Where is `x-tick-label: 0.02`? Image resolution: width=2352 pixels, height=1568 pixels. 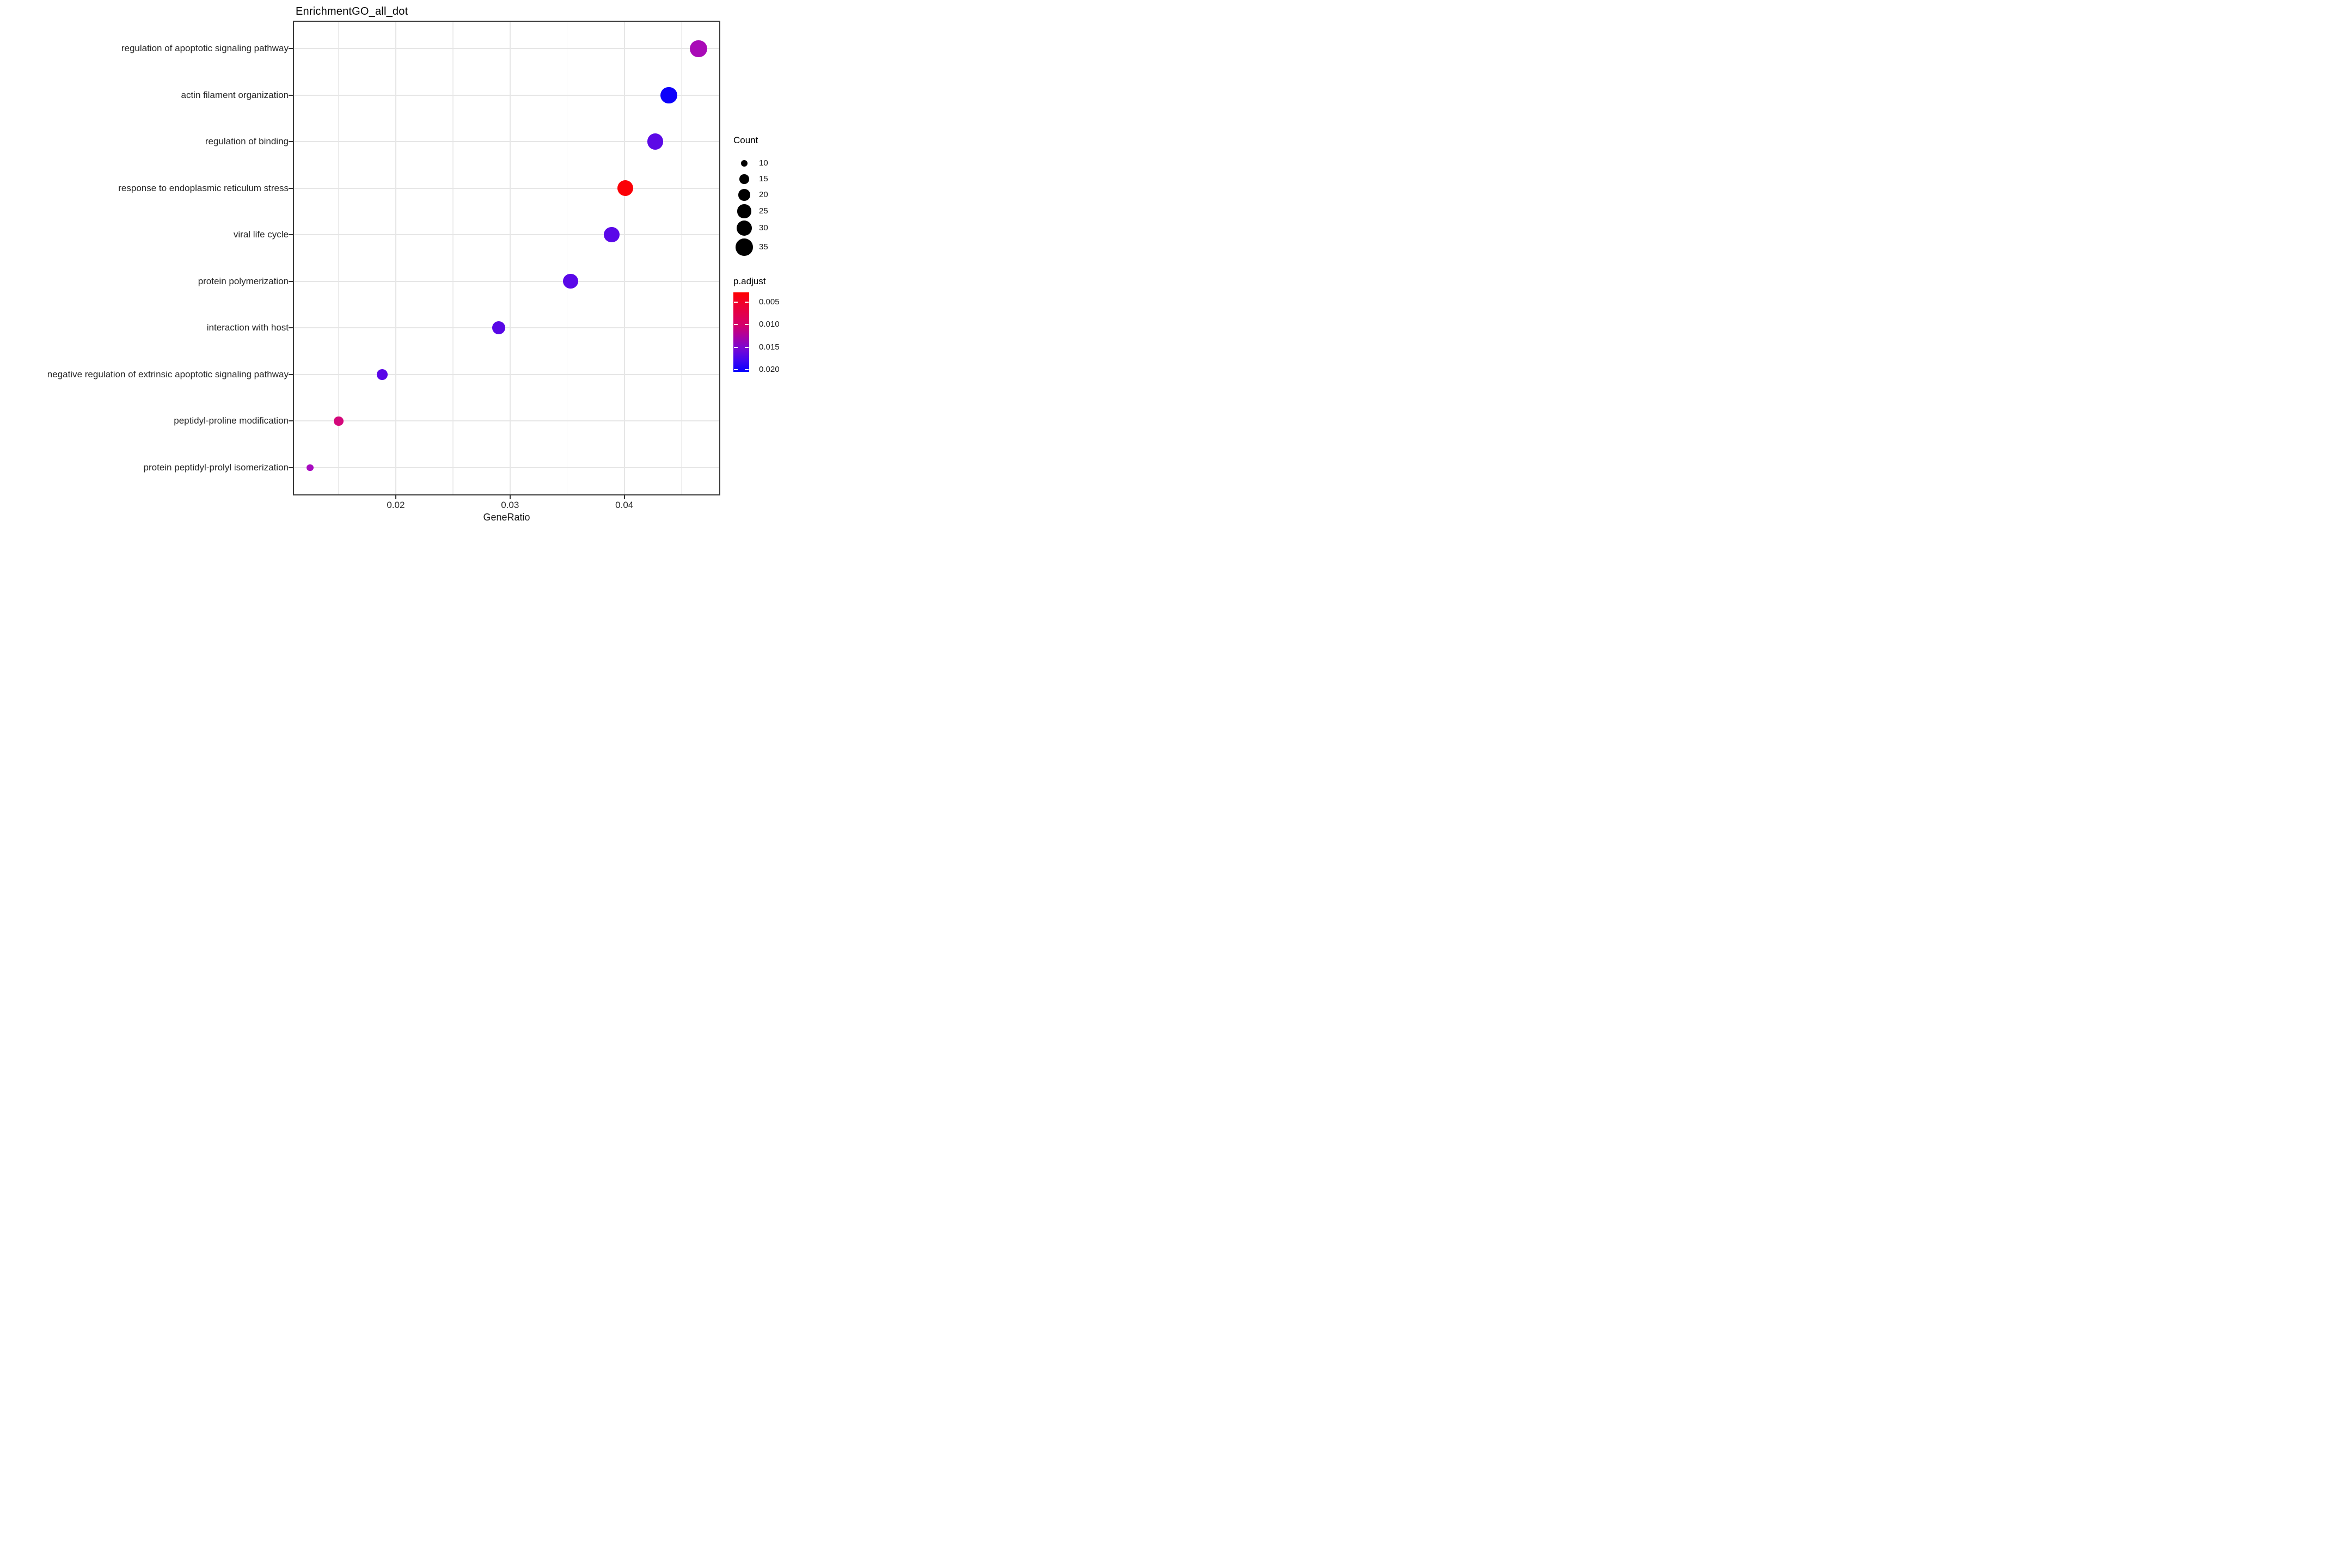 x-tick-label: 0.02 is located at coordinates (396, 505).